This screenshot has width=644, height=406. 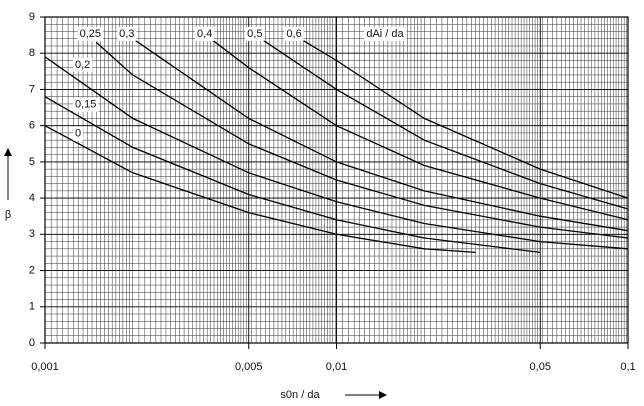 I want to click on x-tick-label: 0,1, so click(x=627, y=367).